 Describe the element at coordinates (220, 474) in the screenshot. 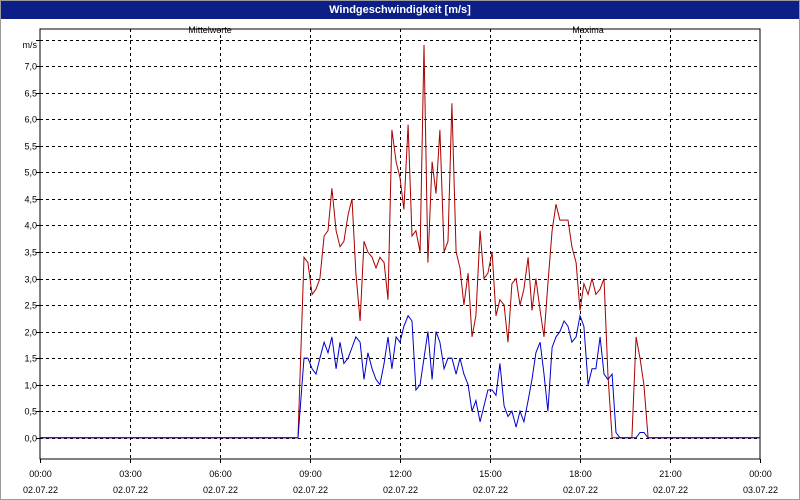

I see `x-tick-label-time: 06:00` at that location.